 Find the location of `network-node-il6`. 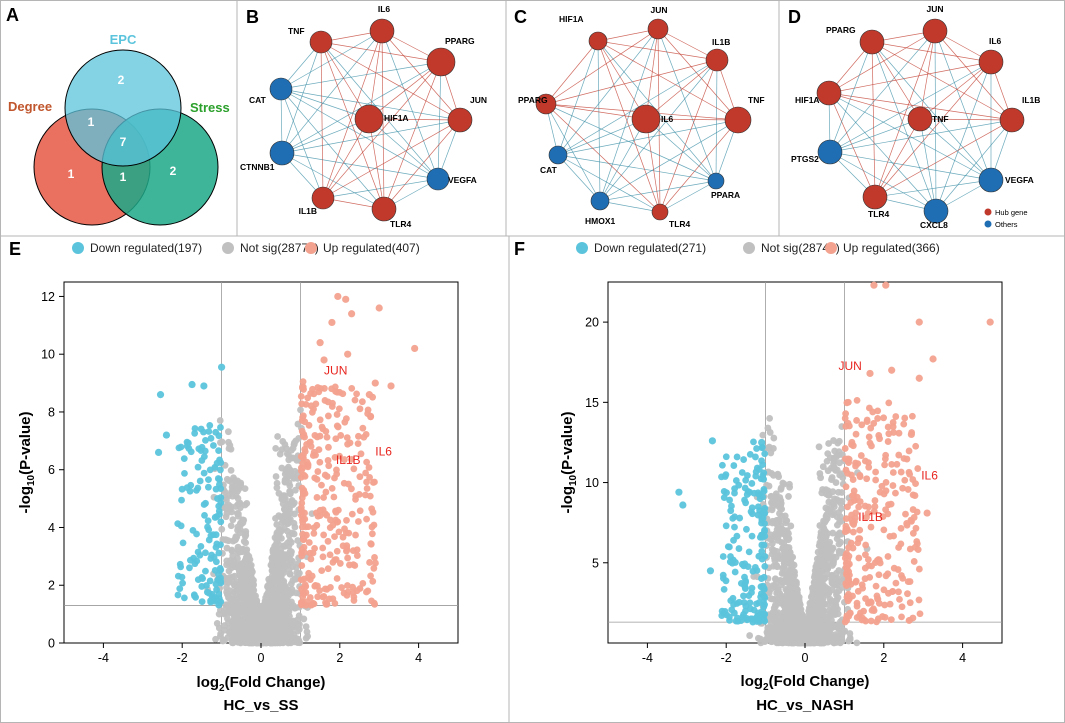

network-node-il6 is located at coordinates (991, 62).